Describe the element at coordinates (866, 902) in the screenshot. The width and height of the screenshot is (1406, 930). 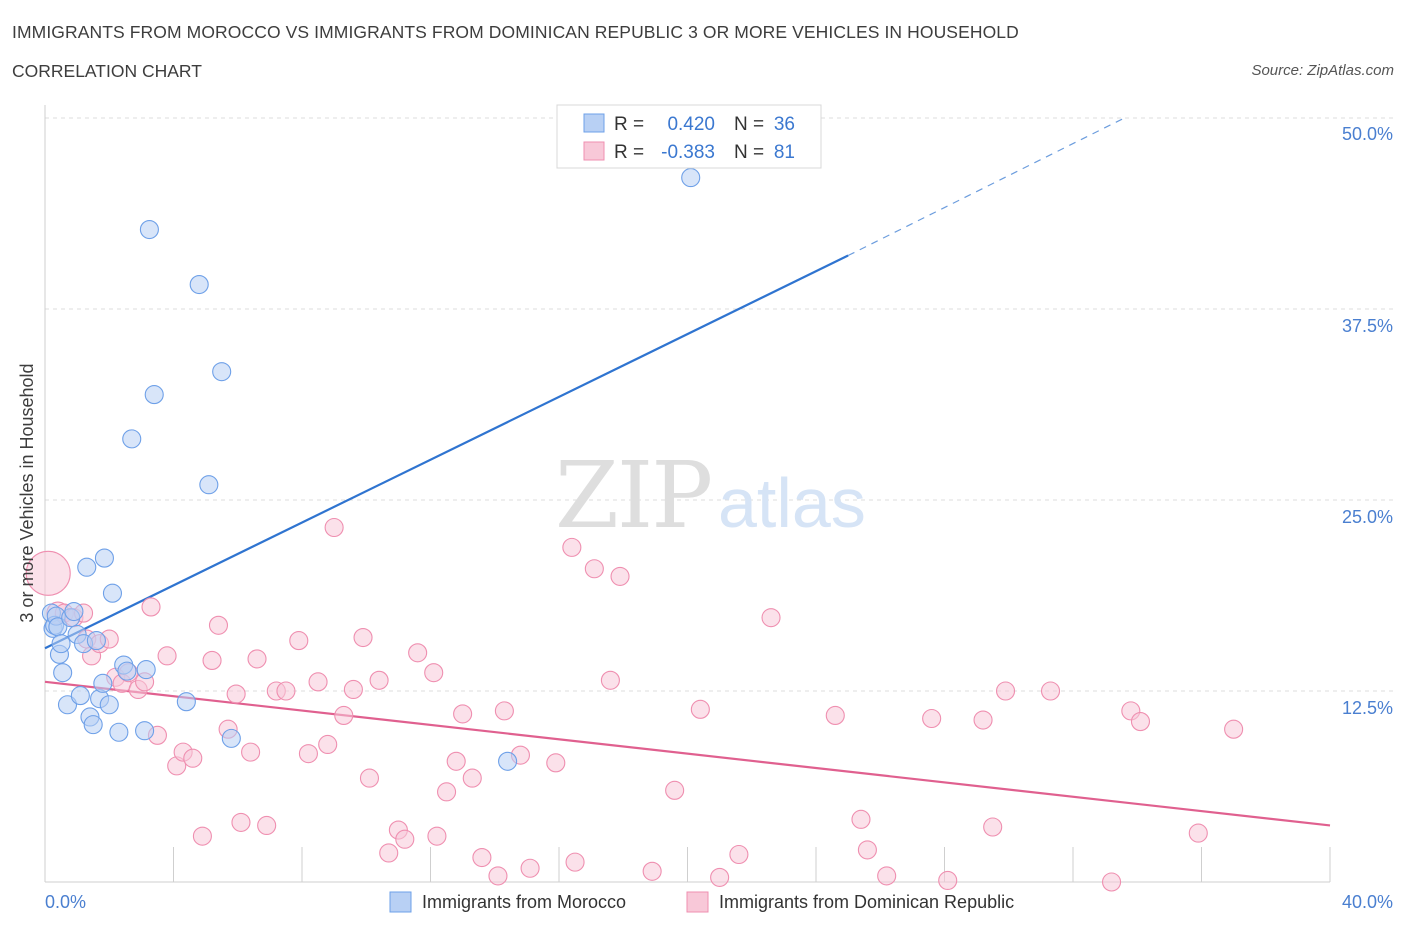
I see `series-legend-label-dominican: Immigrants from Dominican Republic` at that location.